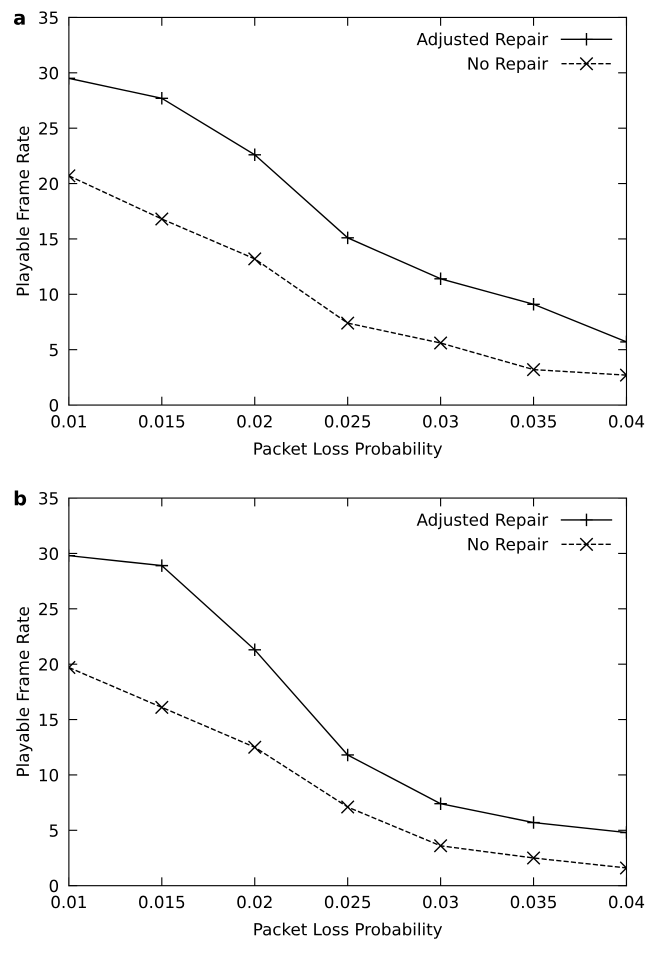 The width and height of the screenshot is (656, 969). What do you see at coordinates (20, 498) in the screenshot?
I see `chart-title: b` at bounding box center [20, 498].